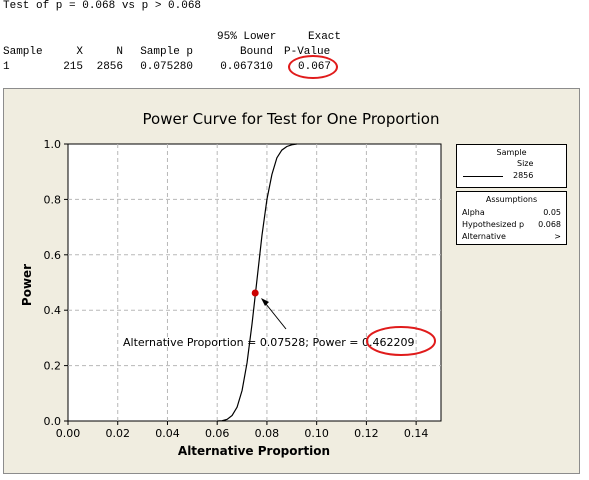  What do you see at coordinates (68, 433) in the screenshot?
I see `x-tick-label: 0.00` at bounding box center [68, 433].